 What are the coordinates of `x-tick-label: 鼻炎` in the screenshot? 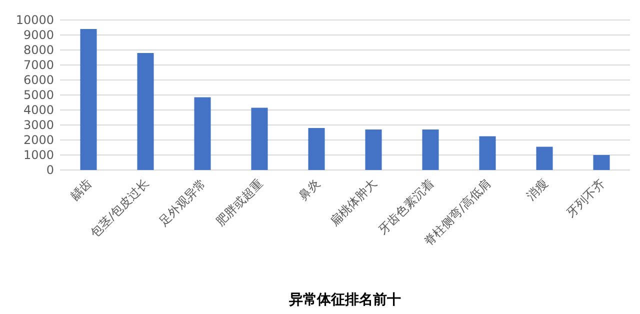 It's located at (309, 190).